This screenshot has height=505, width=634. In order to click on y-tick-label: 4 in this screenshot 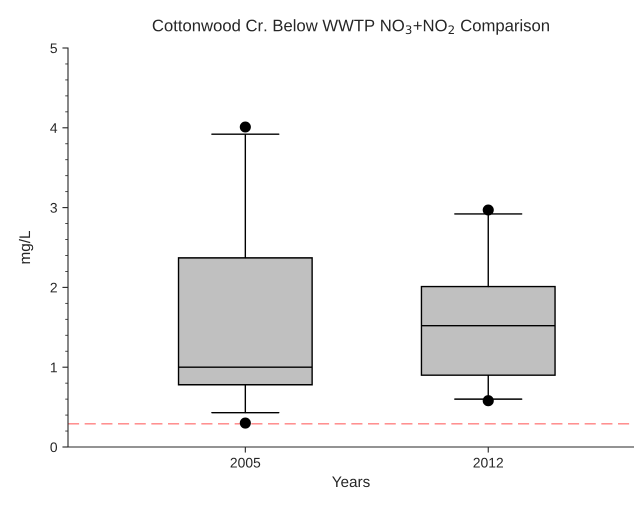, I will do `click(54, 128)`.